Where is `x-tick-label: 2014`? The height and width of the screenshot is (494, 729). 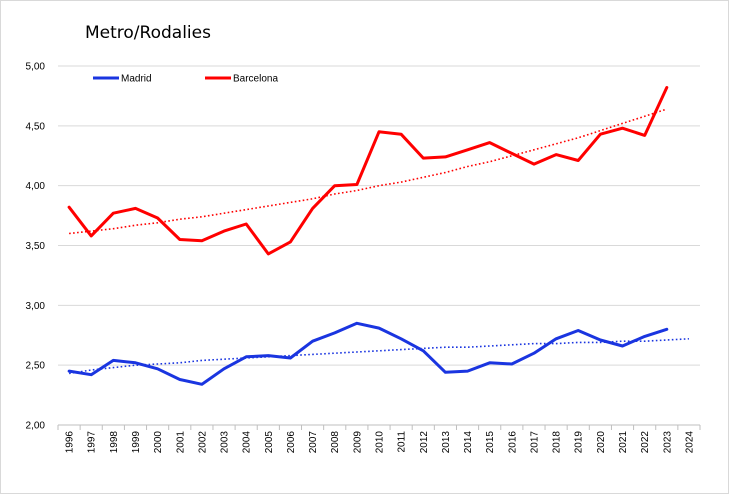
x-tick-label: 2014 is located at coordinates (468, 442).